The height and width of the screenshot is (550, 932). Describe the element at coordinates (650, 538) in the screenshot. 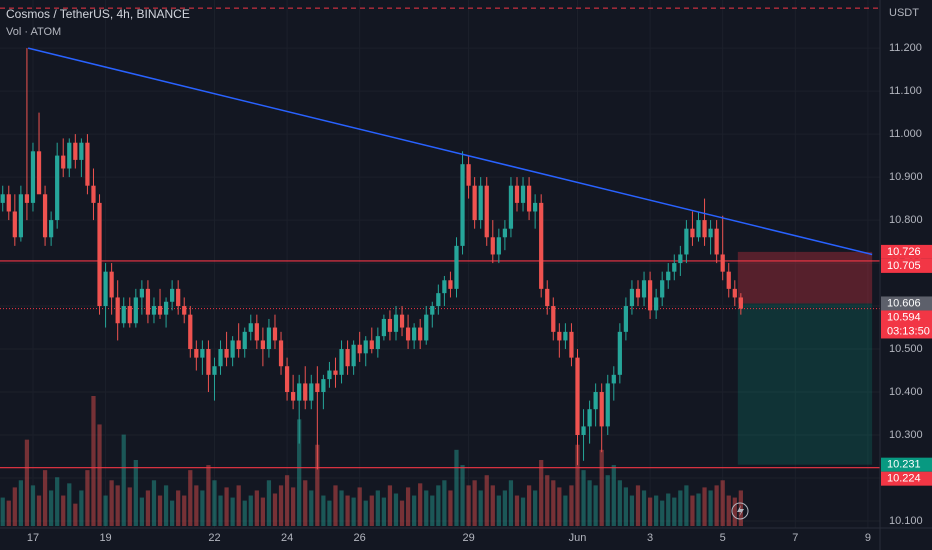

I see `x-tick-label: 3` at that location.